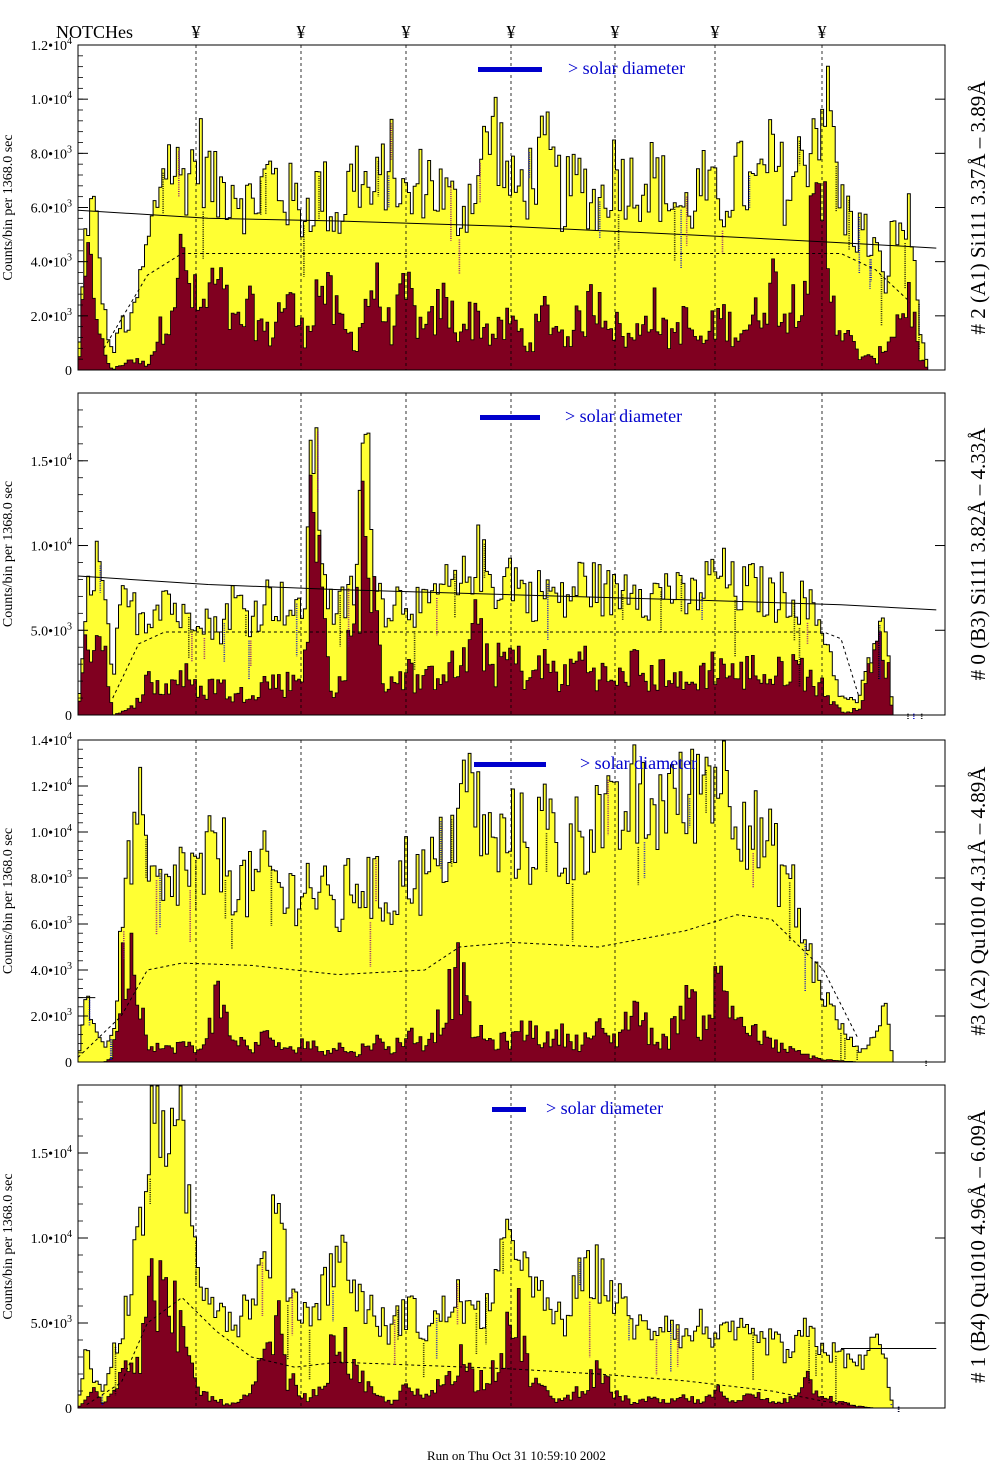 This screenshot has width=1004, height=1476. I want to click on panel-title: # 0 (B3) Si111 3.82Å – 4.33Å, so click(978, 554).